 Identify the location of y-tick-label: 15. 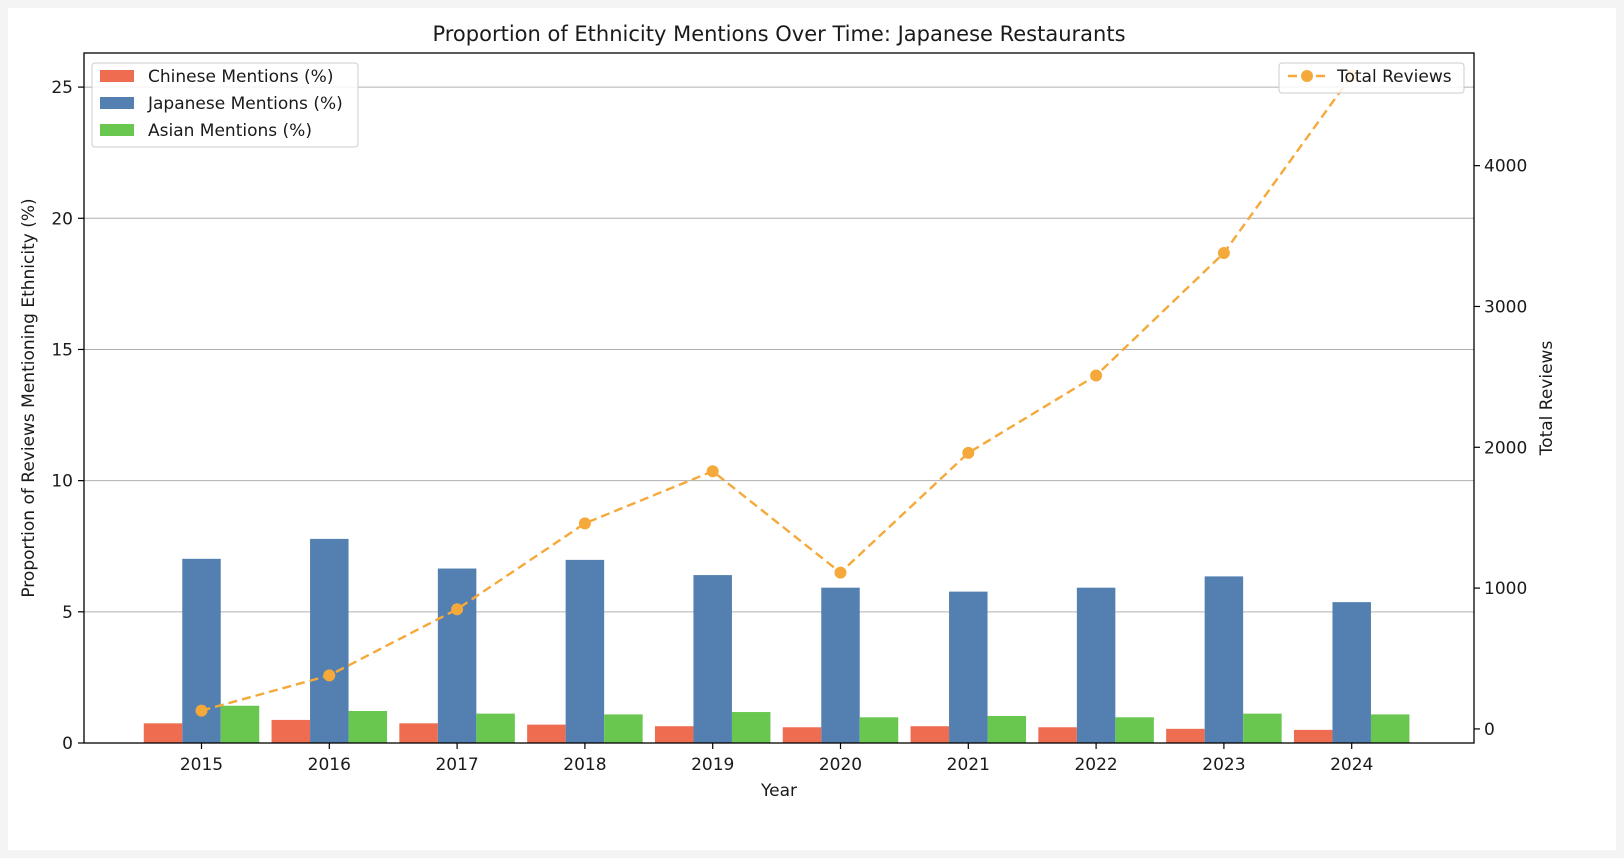
(62, 350).